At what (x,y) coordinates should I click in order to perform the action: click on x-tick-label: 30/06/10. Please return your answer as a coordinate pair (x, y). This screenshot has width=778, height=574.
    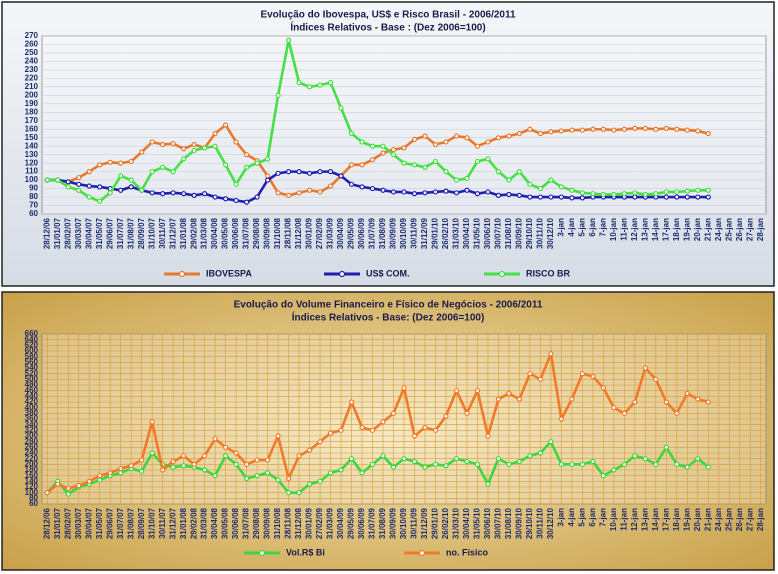
    Looking at the image, I should click on (487, 233).